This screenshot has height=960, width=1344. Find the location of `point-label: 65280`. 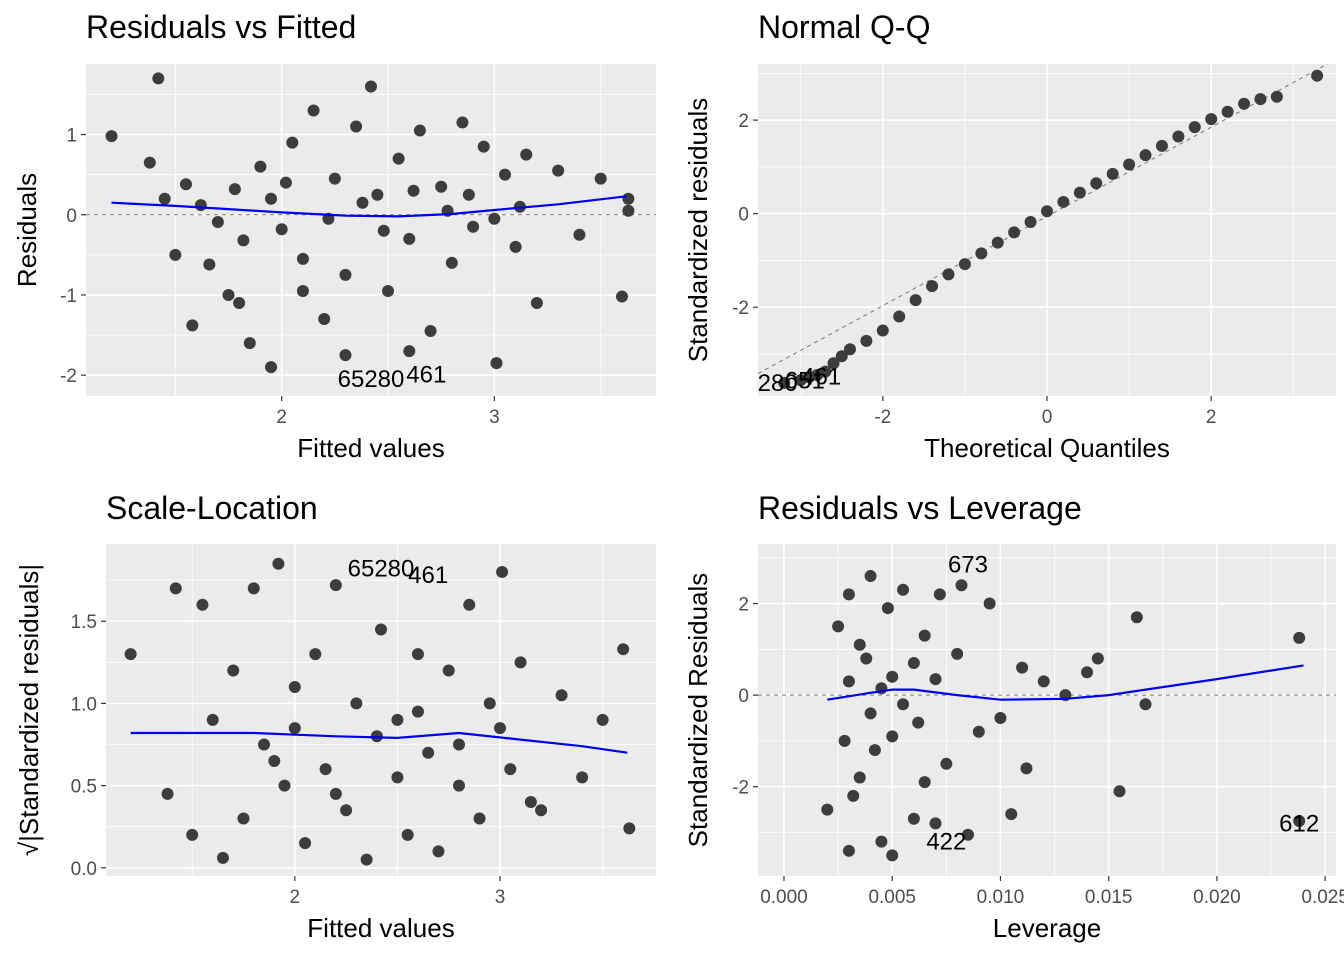

point-label: 65280 is located at coordinates (381, 569).